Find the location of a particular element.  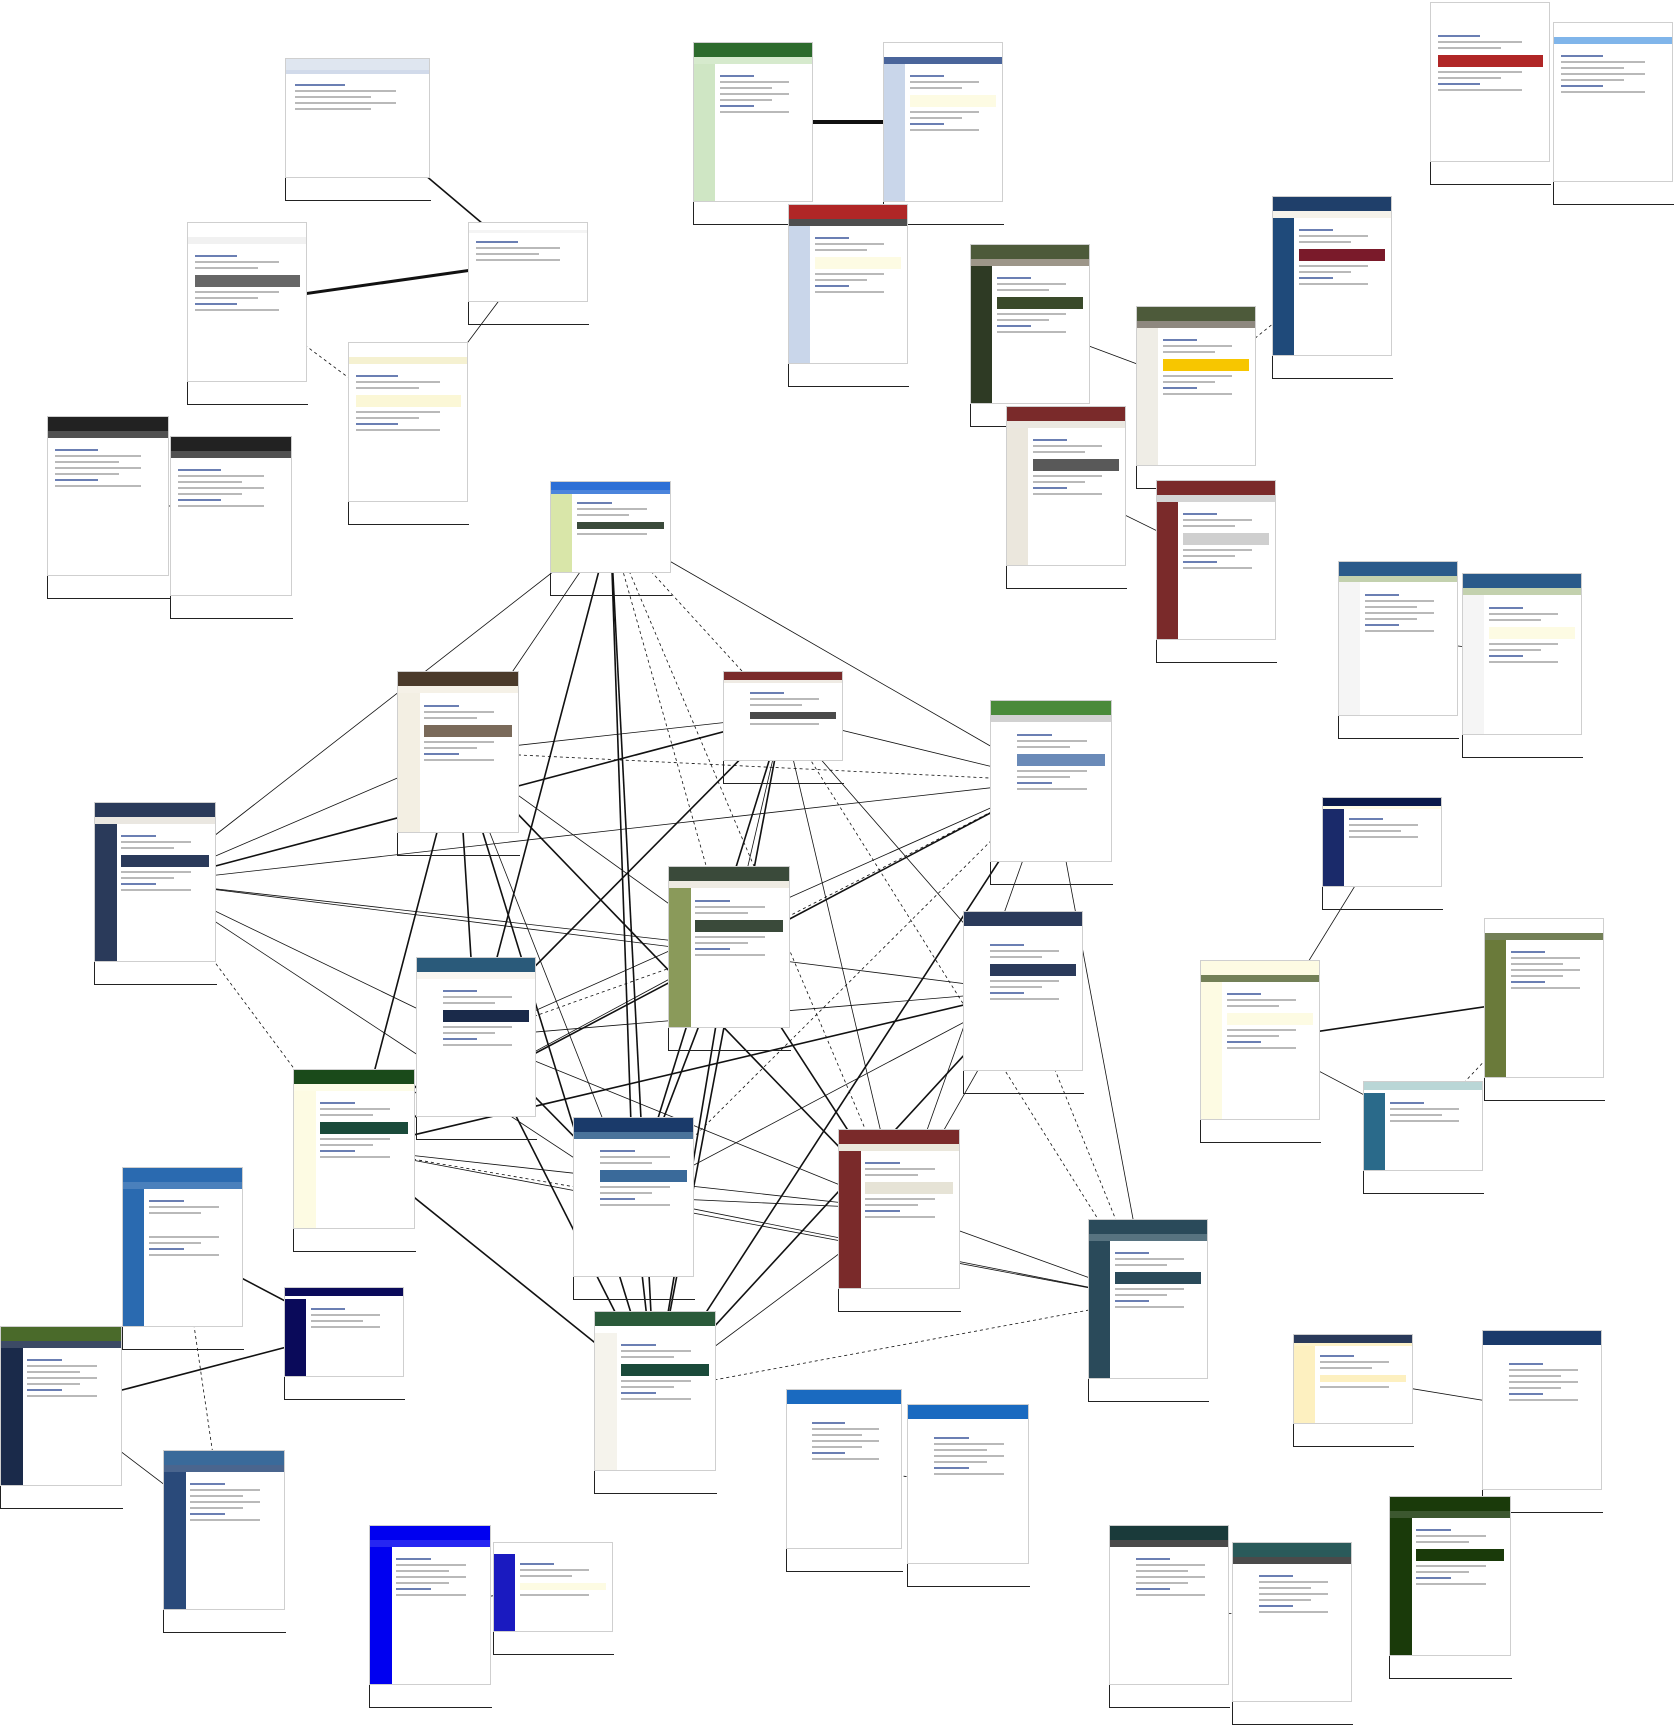

thumbnail-nav is located at coordinates (408, 360).